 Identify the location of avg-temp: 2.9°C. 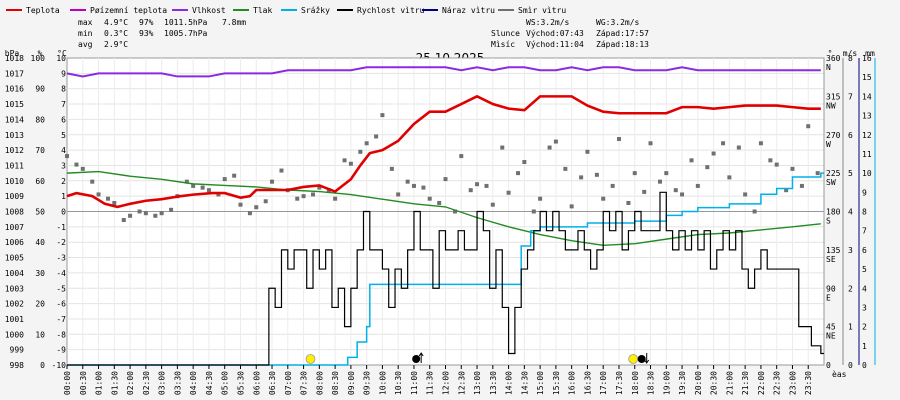
(116, 44).